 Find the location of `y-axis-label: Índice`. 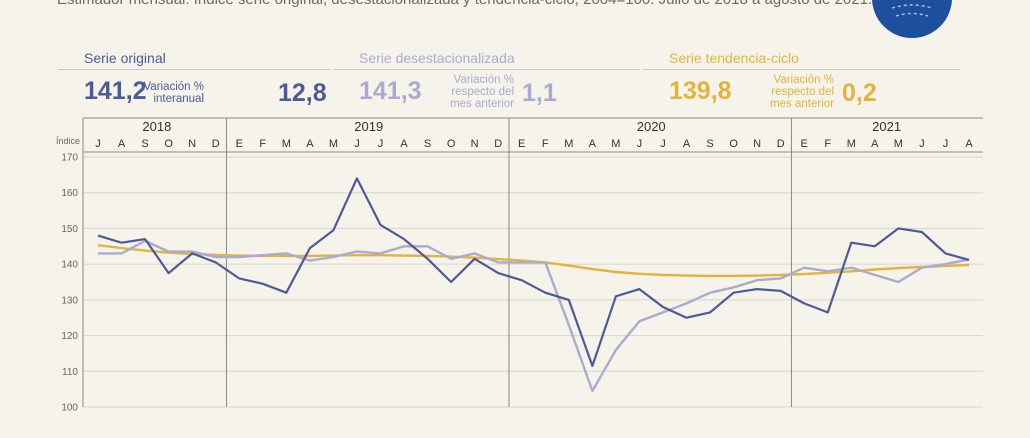

y-axis-label: Índice is located at coordinates (68, 141).